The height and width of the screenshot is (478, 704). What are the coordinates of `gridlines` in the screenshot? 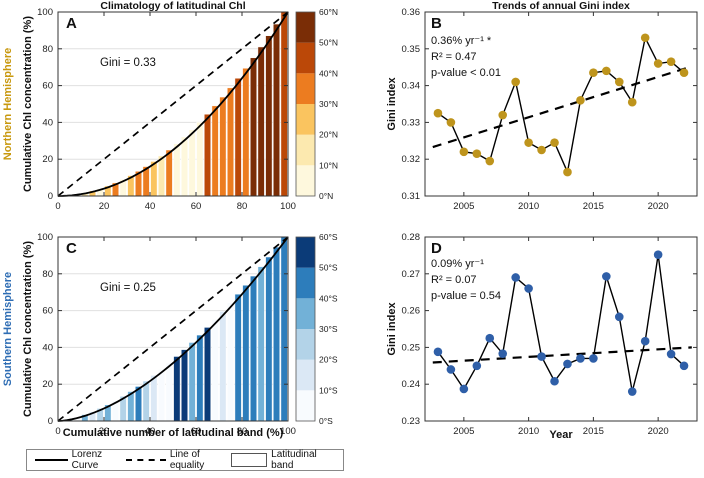 It's located at (173, 329).